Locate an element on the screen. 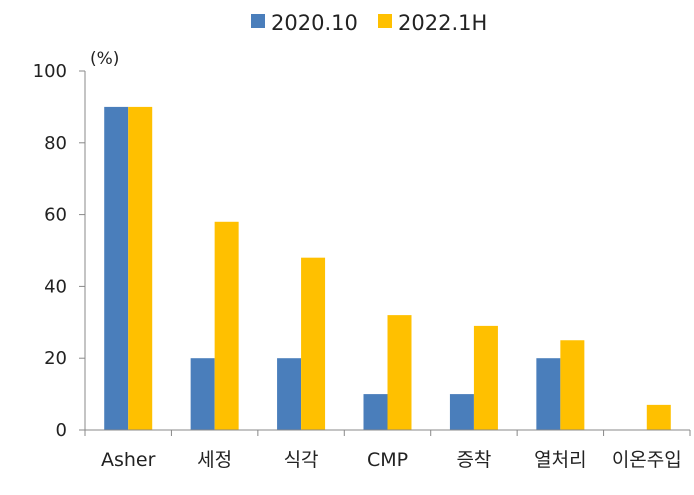  y-tick-label: 100 is located at coordinates (50, 71).